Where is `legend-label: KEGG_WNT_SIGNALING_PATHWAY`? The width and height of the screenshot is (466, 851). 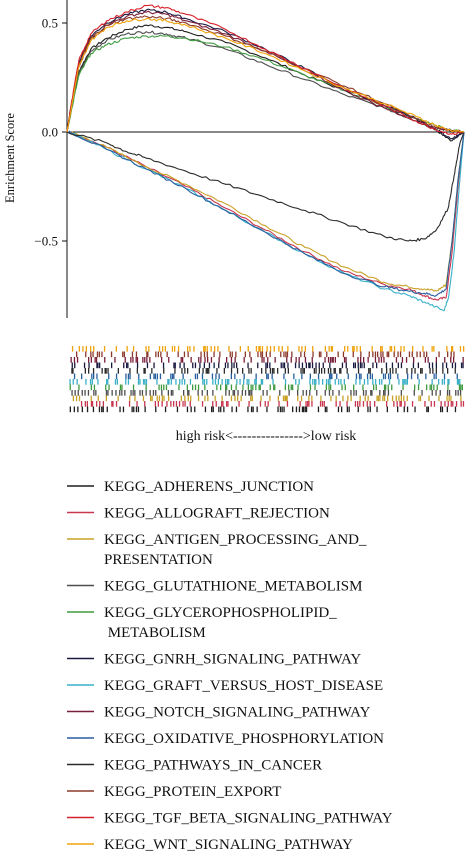 legend-label: KEGG_WNT_SIGNALING_PATHWAY is located at coordinates (228, 844).